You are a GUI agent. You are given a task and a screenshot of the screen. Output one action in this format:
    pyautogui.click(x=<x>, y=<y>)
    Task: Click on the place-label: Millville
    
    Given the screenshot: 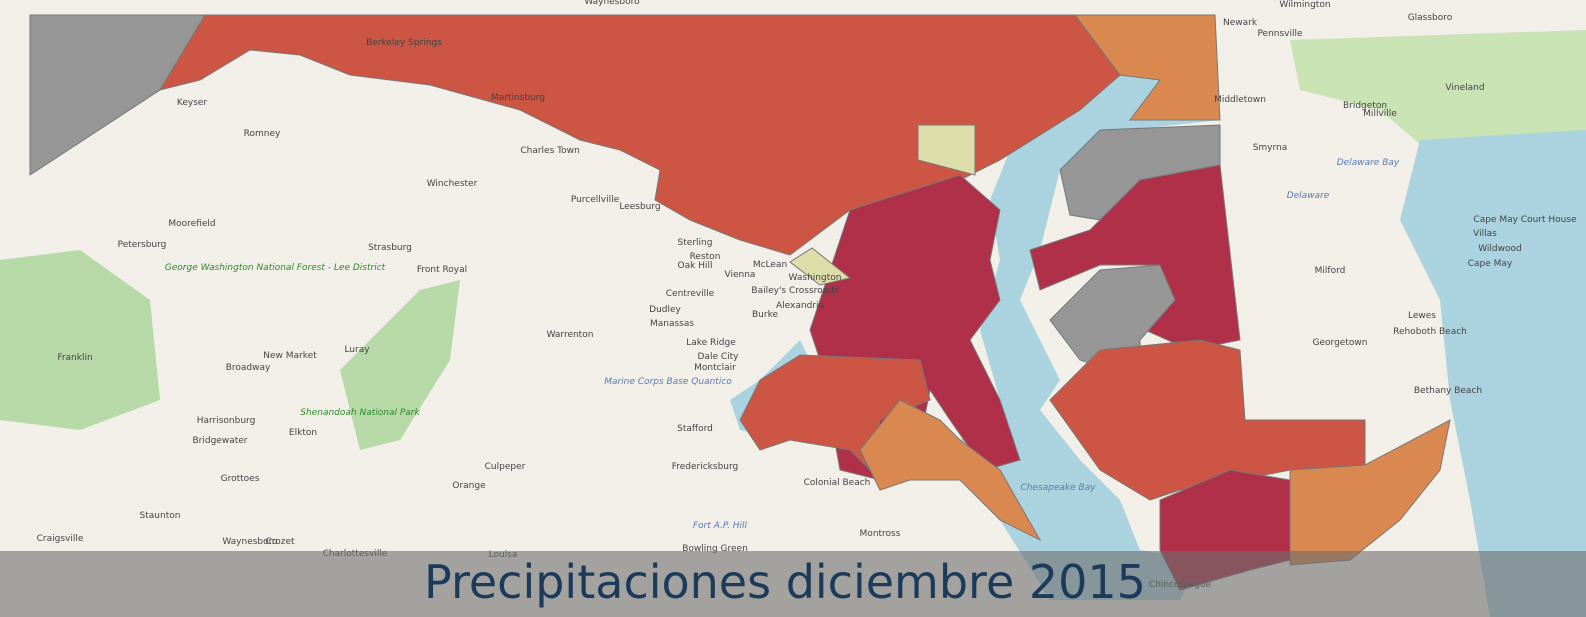 What is the action you would take?
    pyautogui.click(x=1380, y=114)
    